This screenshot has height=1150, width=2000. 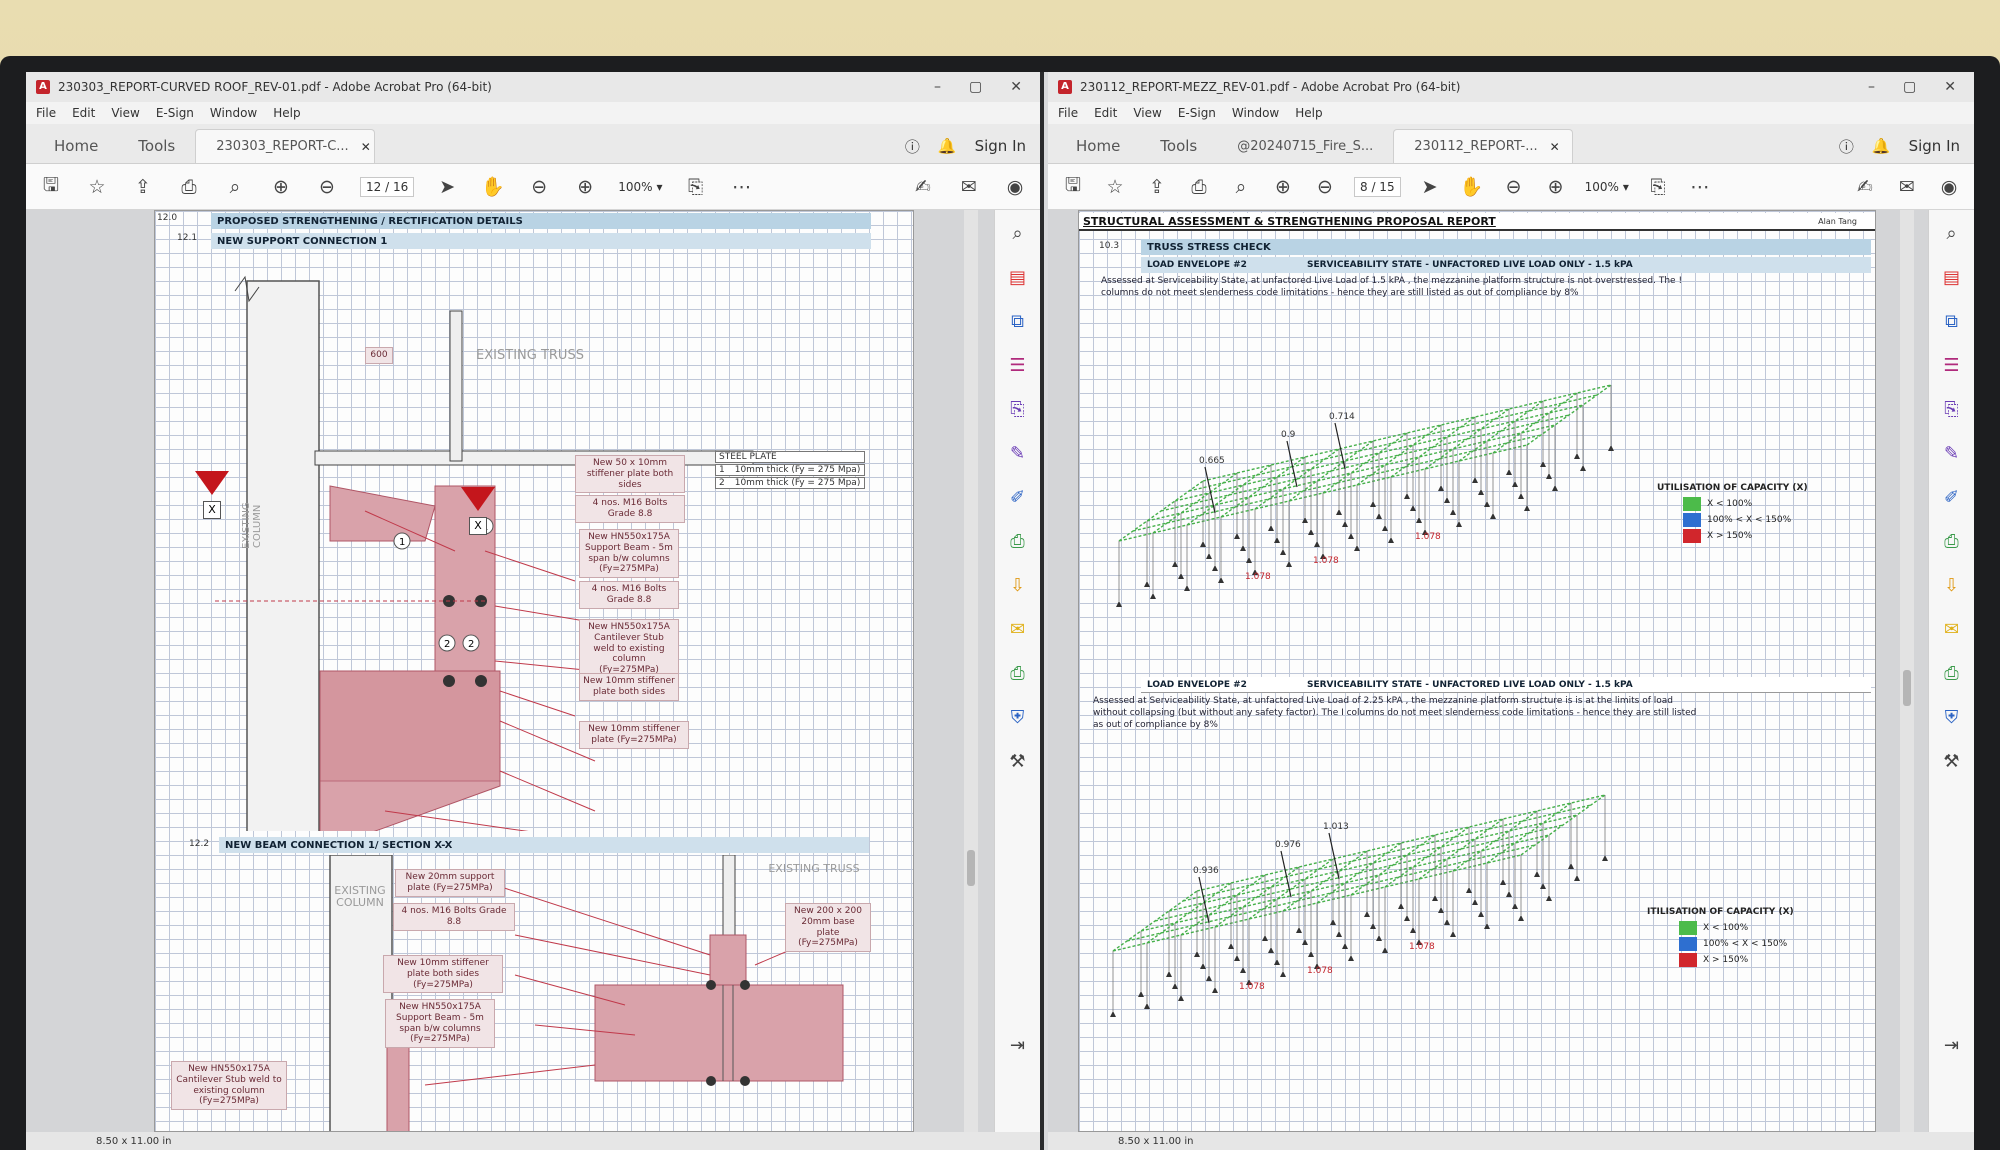 I want to click on page-number-field: 12 / 16, so click(x=387, y=186).